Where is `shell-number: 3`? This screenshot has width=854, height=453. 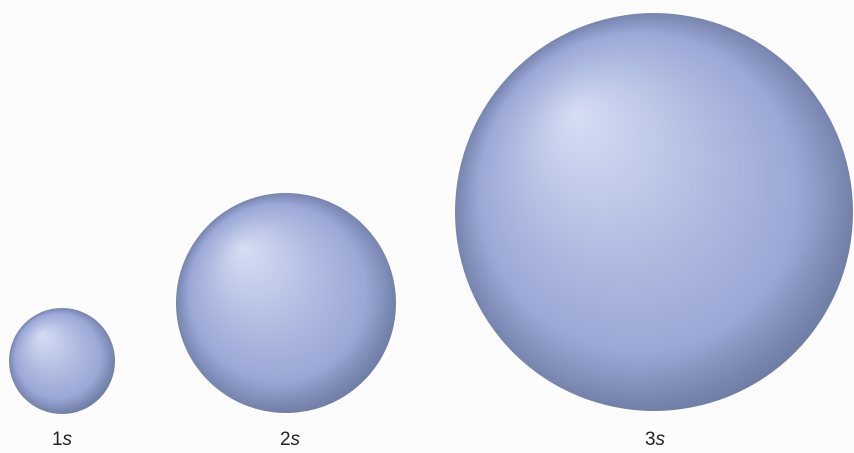
shell-number: 3 is located at coordinates (650, 439).